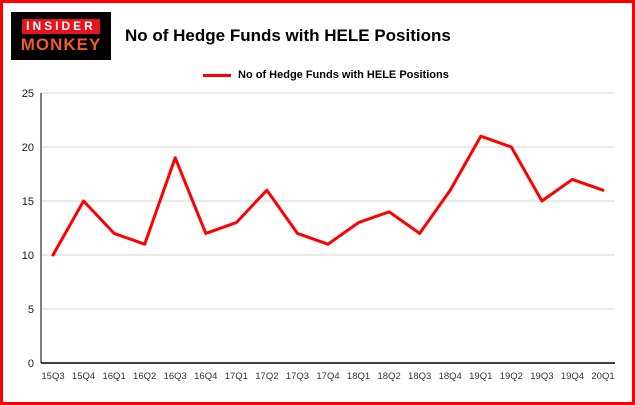 Image resolution: width=635 pixels, height=405 pixels. What do you see at coordinates (31, 310) in the screenshot?
I see `y-tick-label: 5` at bounding box center [31, 310].